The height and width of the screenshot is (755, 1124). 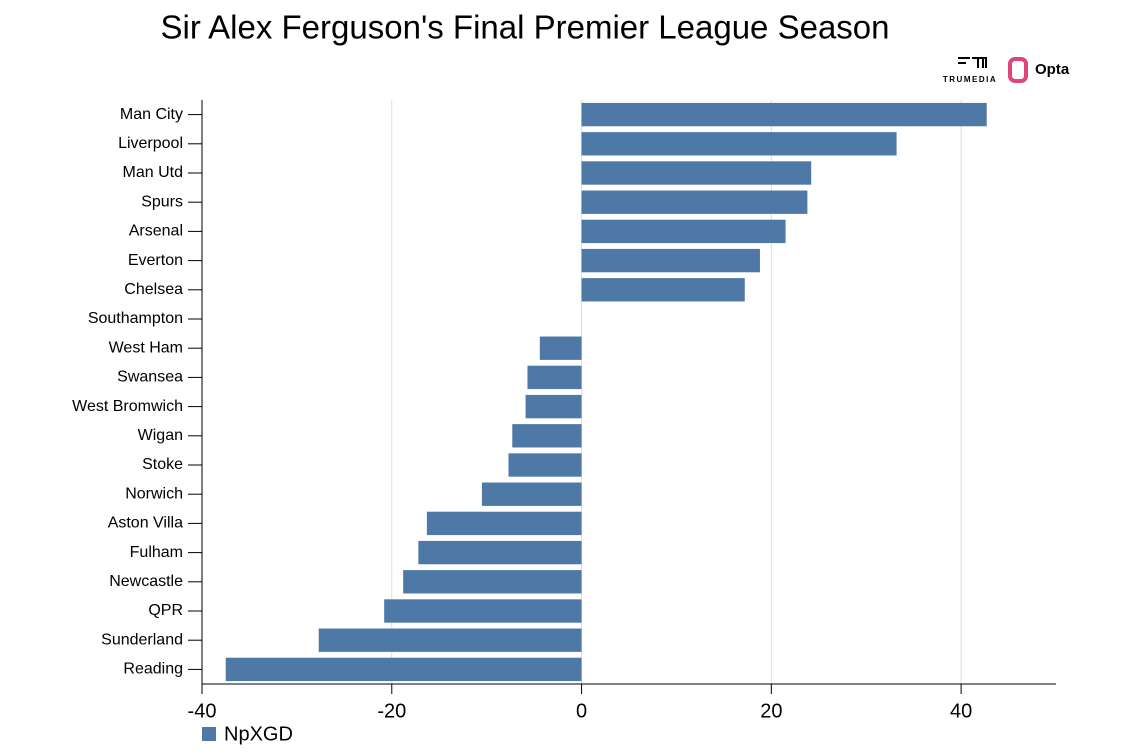 I want to click on y-tick-label: Norwich, so click(x=154, y=493).